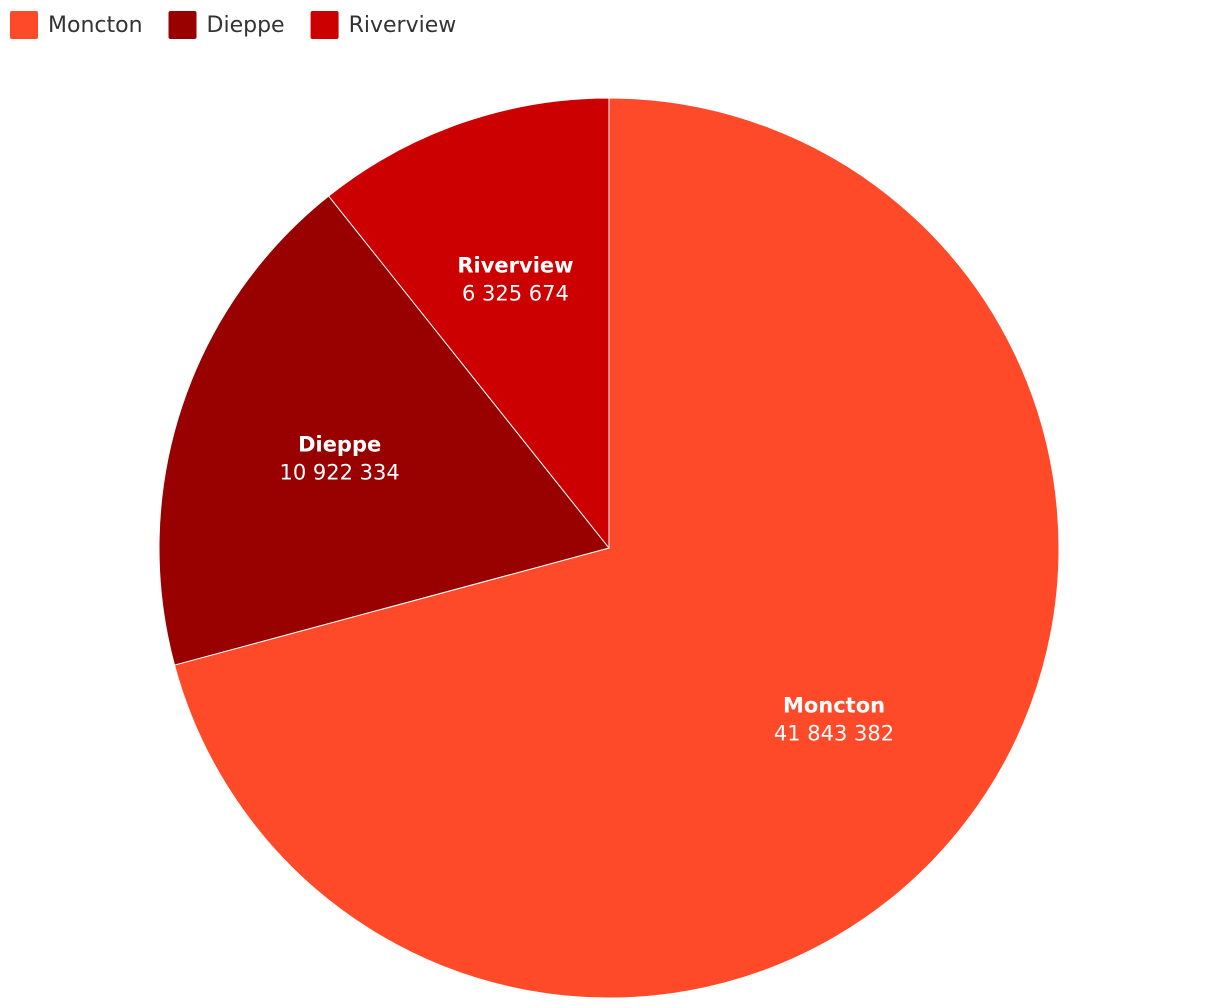 The width and height of the screenshot is (1220, 1008). Describe the element at coordinates (246, 25) in the screenshot. I see `legend-label: Dieppe` at that location.